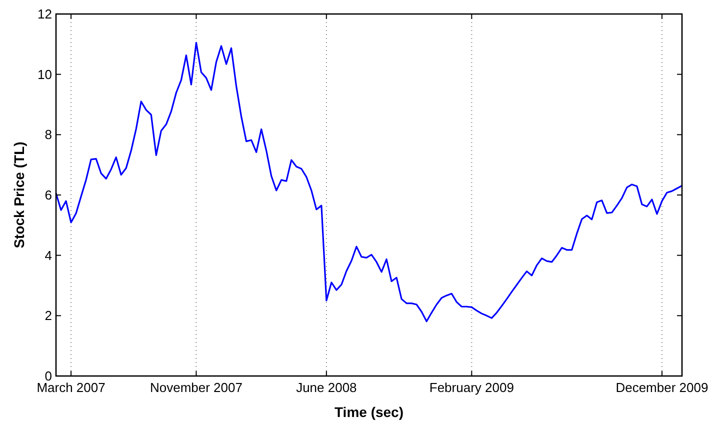 This screenshot has width=720, height=427. I want to click on x-tick-label: December 2009, so click(662, 387).